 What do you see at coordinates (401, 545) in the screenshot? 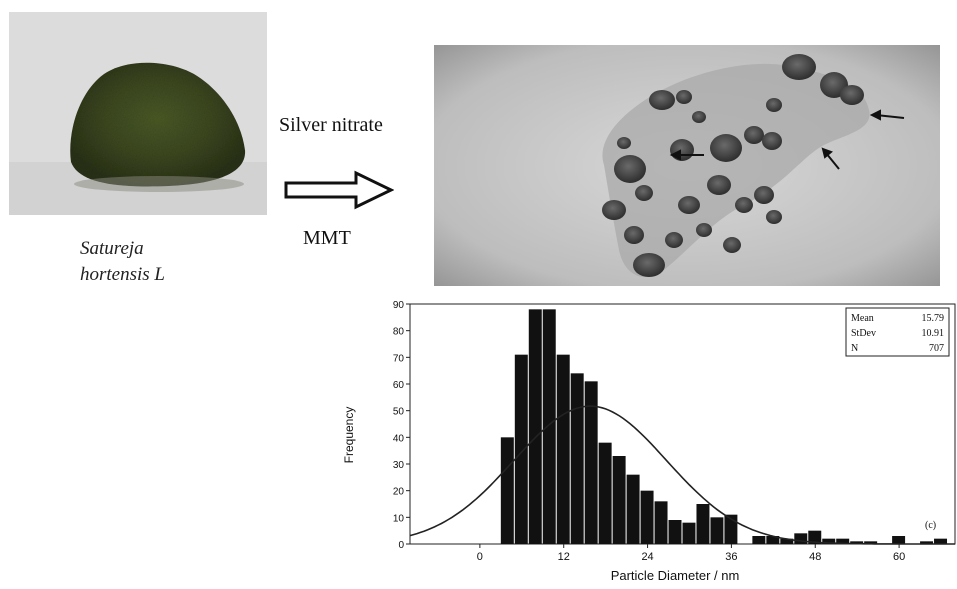
I see `y-tick-label: 0` at bounding box center [401, 545].